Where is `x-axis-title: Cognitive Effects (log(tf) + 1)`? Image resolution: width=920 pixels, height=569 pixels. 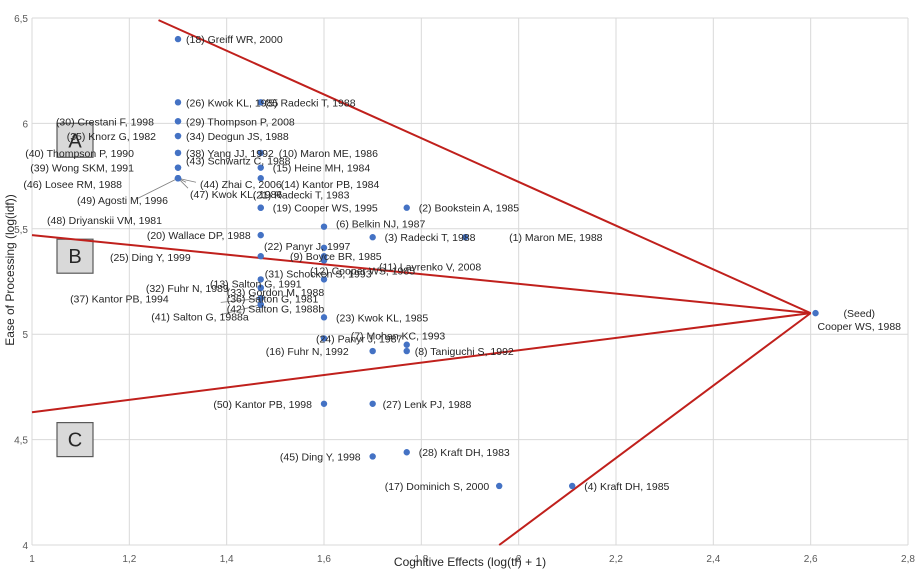 x-axis-title: Cognitive Effects (log(tf) + 1) is located at coordinates (470, 562).